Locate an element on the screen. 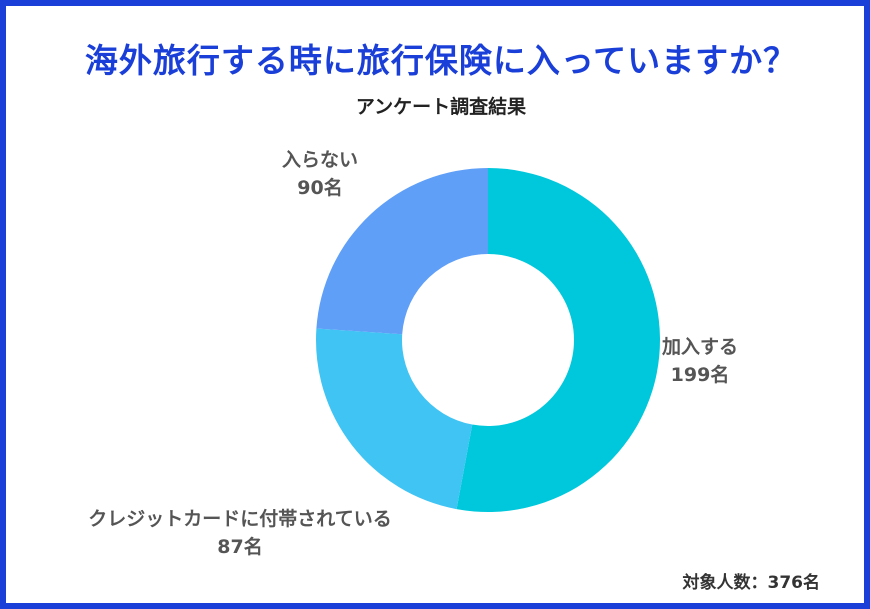 This screenshot has height=609, width=870. label-クレジットカードに付帯されている: クレジットカードに付帯されている 87名 is located at coordinates (240, 533).